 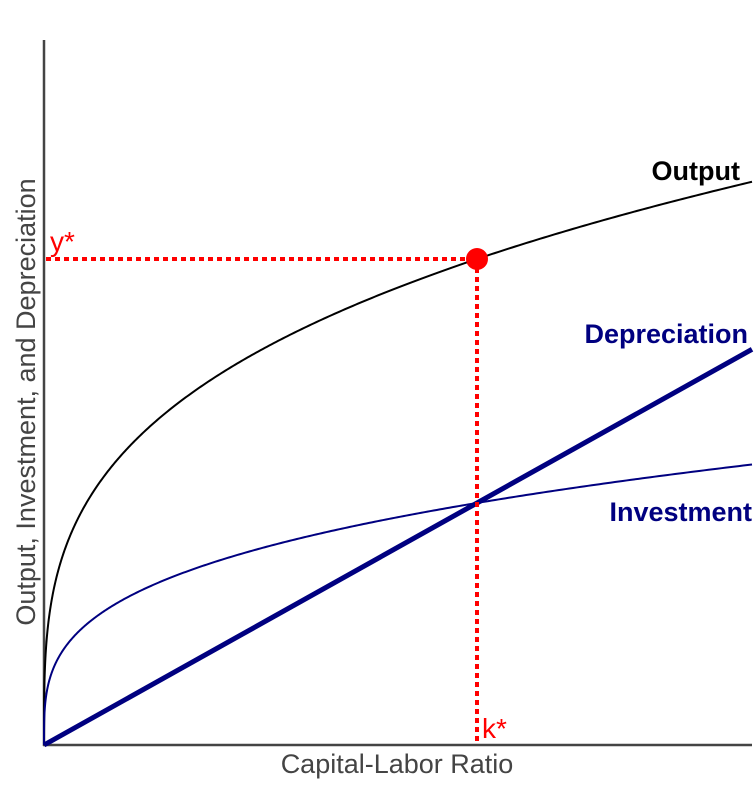 What do you see at coordinates (666, 334) in the screenshot?
I see `depreciation-label: Depreciation` at bounding box center [666, 334].